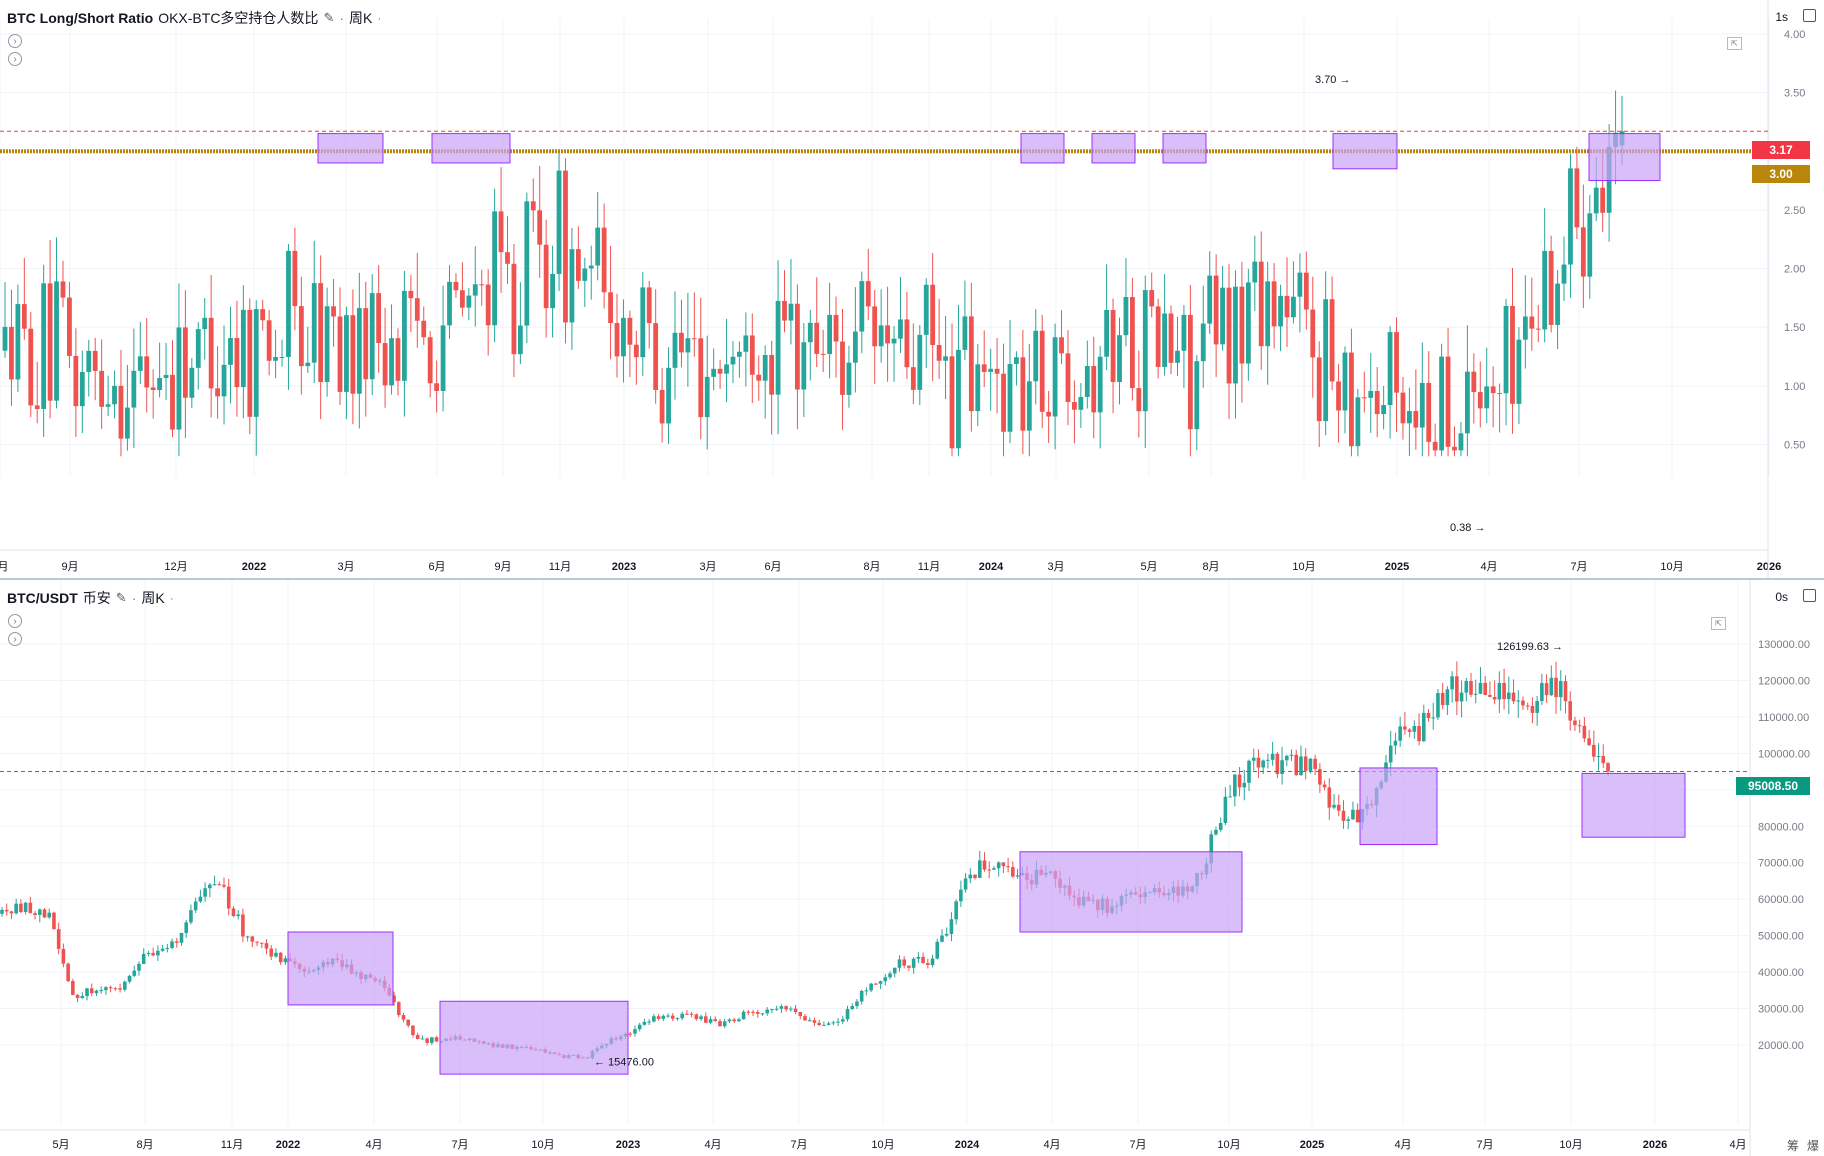 This screenshot has width=1824, height=1156. I want to click on ratio-interval: 周K, so click(361, 18).